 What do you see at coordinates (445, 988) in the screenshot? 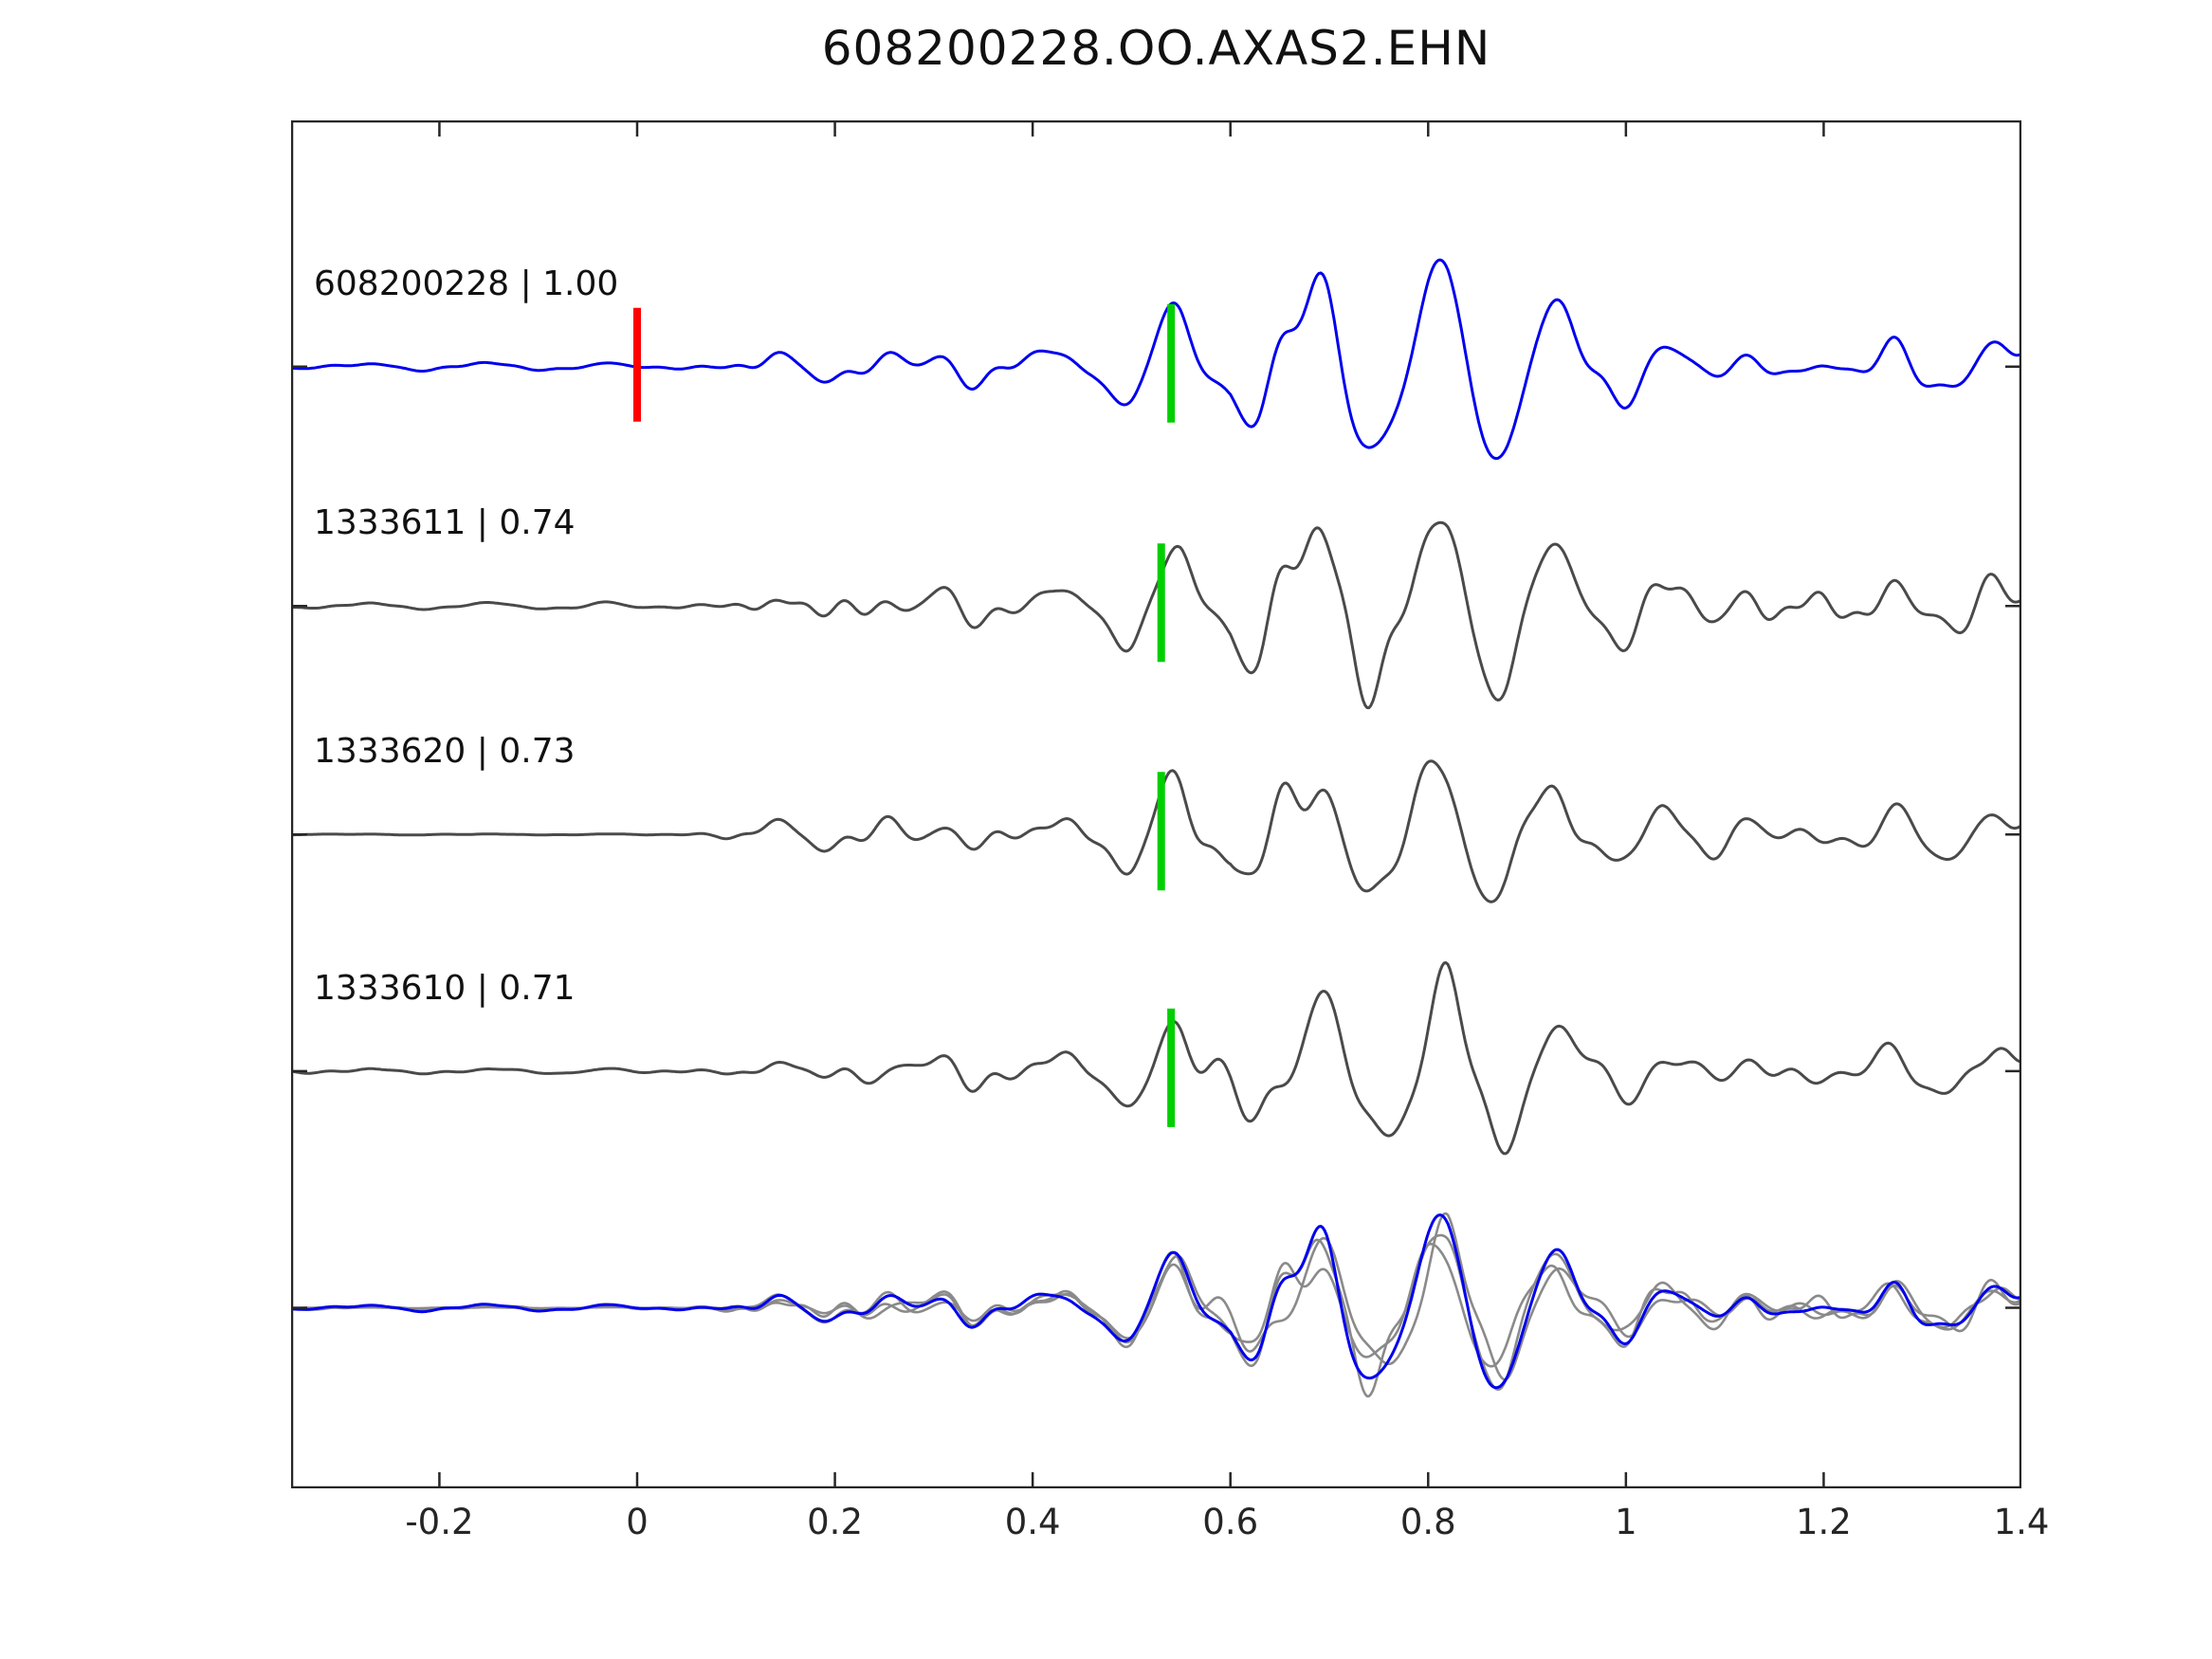
I see `trace-label-detection-3: 1333610 | 0.71` at bounding box center [445, 988].